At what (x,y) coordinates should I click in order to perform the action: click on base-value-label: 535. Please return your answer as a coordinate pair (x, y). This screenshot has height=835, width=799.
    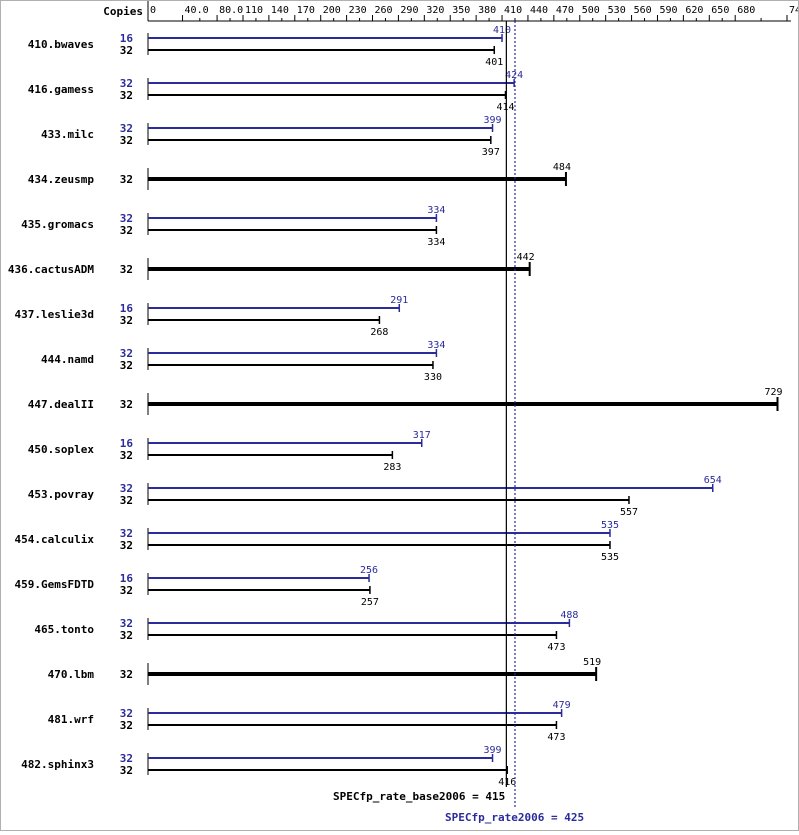
    Looking at the image, I should click on (610, 557).